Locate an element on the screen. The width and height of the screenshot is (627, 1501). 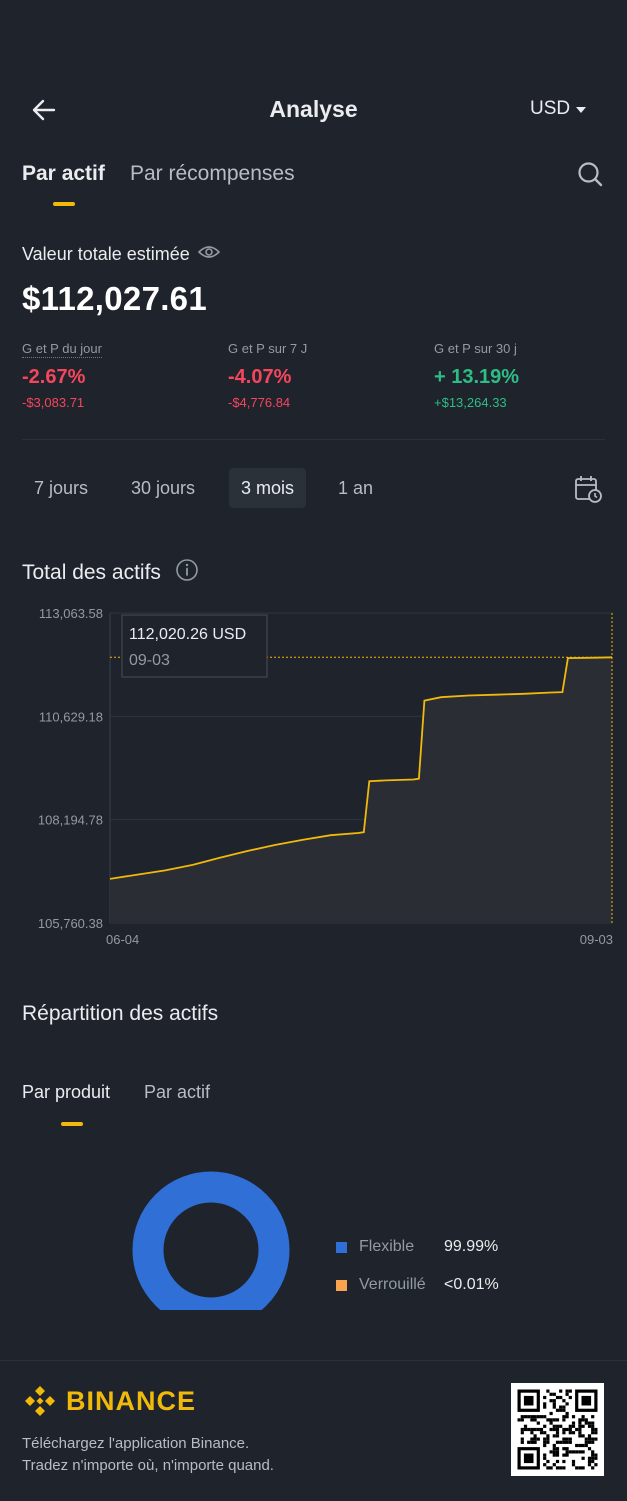
pnl-30d-label: G et P sur 30 j is located at coordinates (475, 348).